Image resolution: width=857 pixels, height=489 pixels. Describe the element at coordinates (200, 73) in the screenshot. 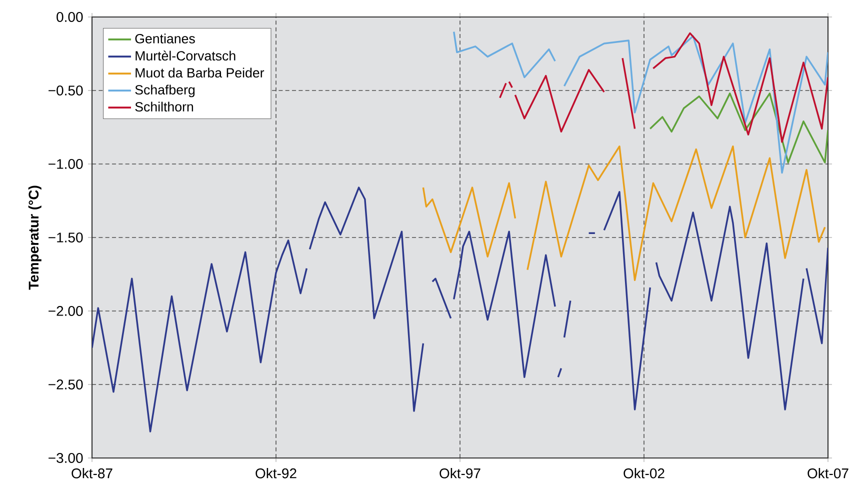

I see `legend-label: Muot da Barba Peider` at that location.